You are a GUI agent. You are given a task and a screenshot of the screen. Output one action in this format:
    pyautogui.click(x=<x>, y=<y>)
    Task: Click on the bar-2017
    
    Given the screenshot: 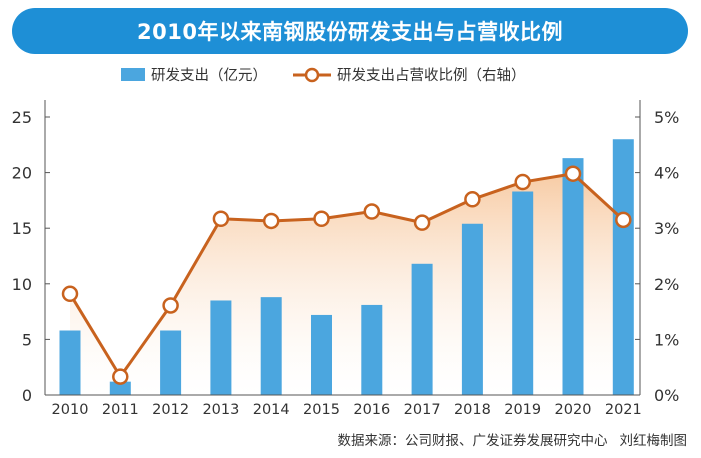 What is the action you would take?
    pyautogui.click(x=422, y=329)
    